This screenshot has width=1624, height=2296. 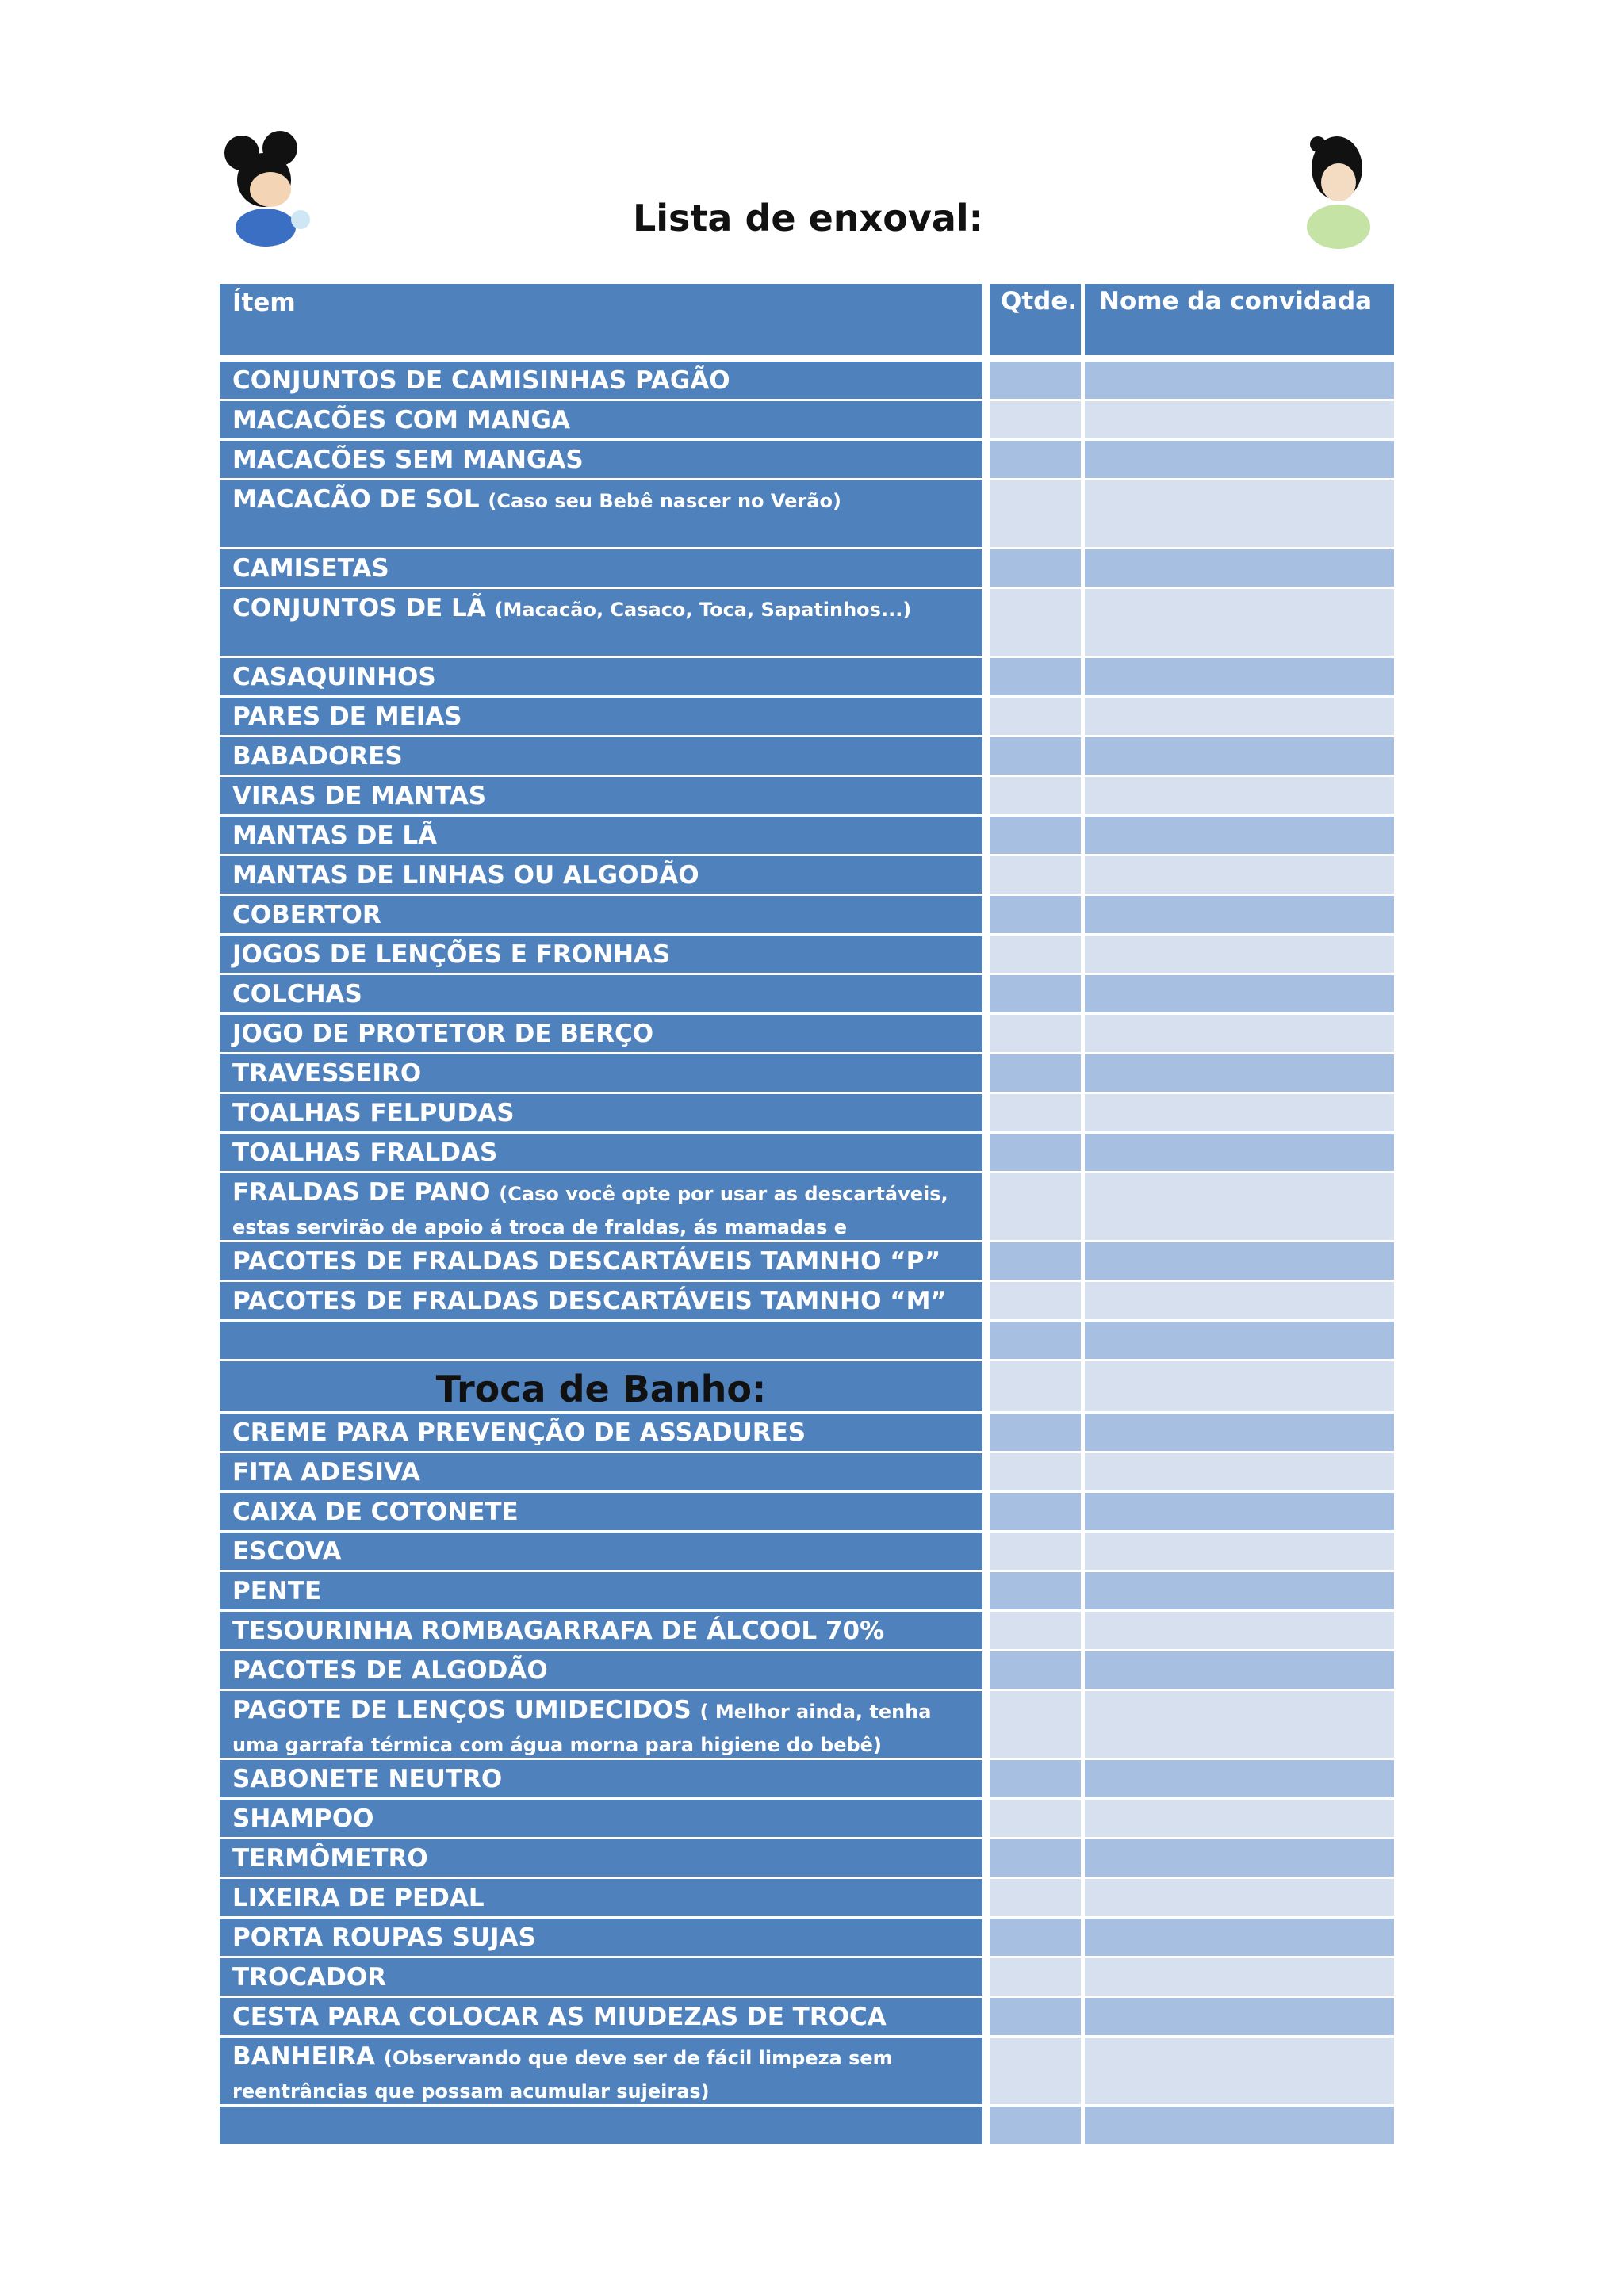 I want to click on item-cell: PARES DE MEIAS, so click(x=601, y=717).